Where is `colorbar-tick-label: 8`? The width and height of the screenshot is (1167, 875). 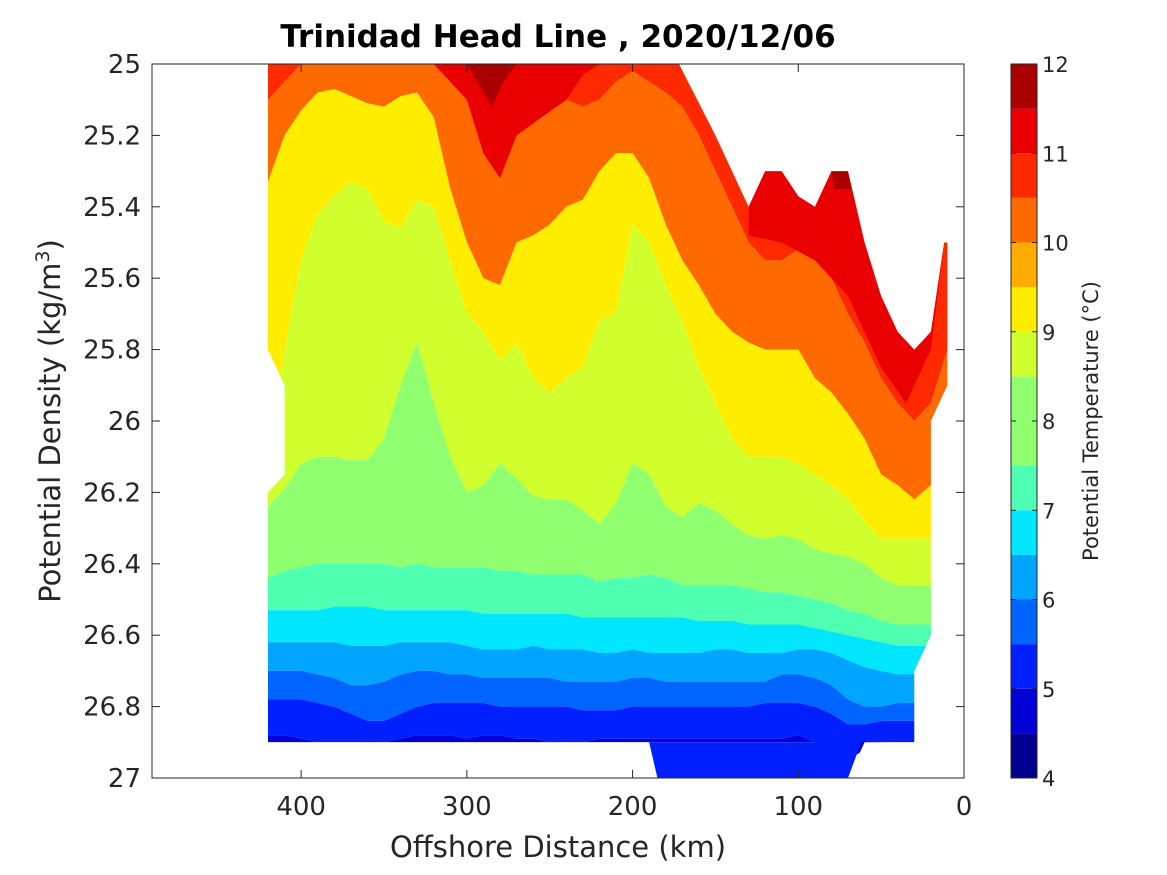
colorbar-tick-label: 8 is located at coordinates (1048, 422).